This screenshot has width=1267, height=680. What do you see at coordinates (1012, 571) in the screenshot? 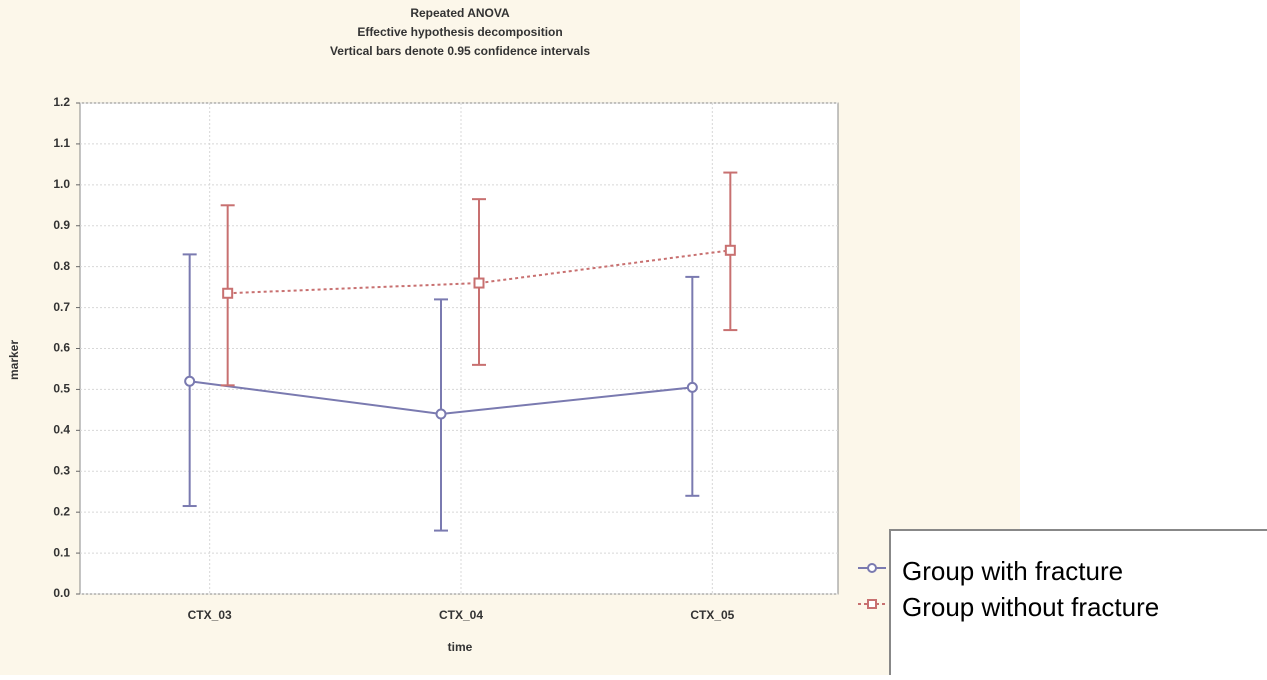
I see `legend-label: Group with fracture` at bounding box center [1012, 571].